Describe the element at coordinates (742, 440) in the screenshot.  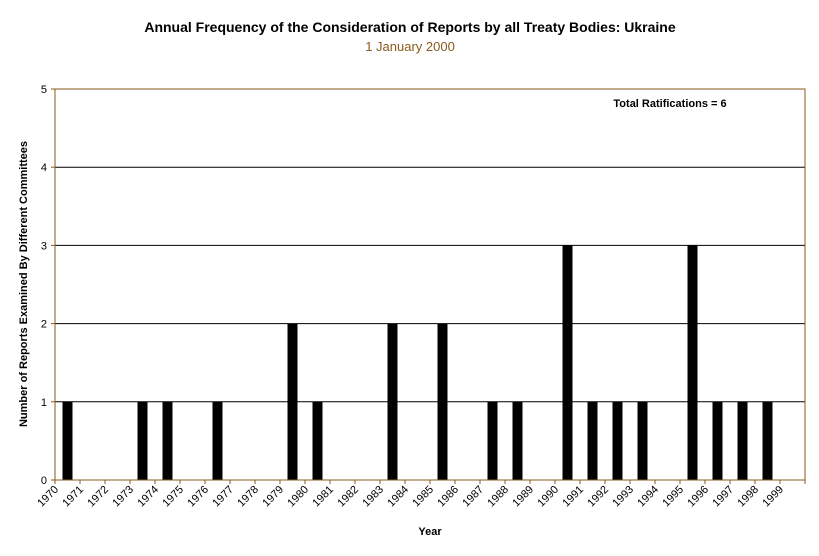
I see `bar-1997` at that location.